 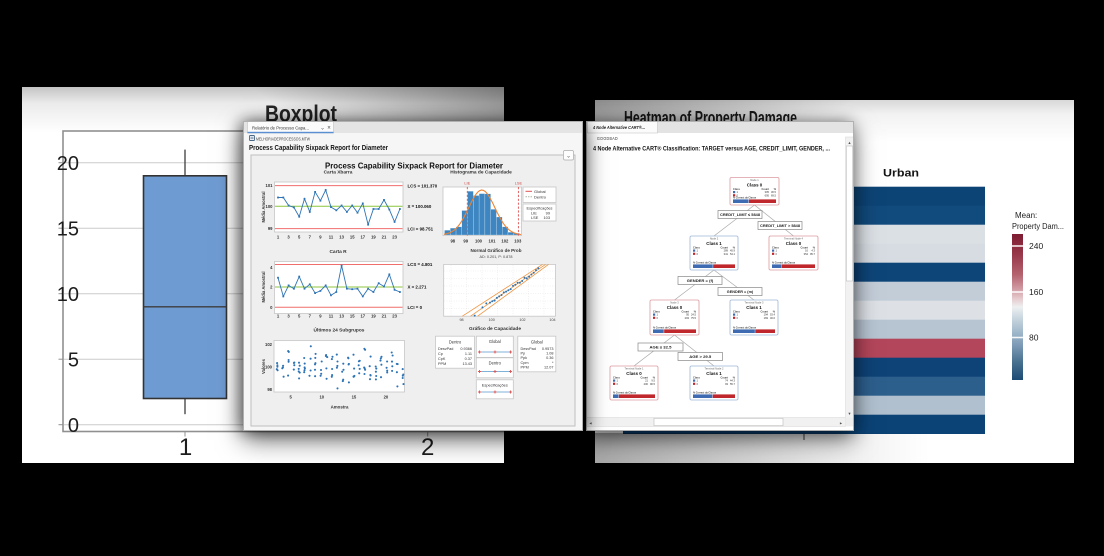 I want to click on svg-text: GENDER = (m), so click(x=740, y=292).